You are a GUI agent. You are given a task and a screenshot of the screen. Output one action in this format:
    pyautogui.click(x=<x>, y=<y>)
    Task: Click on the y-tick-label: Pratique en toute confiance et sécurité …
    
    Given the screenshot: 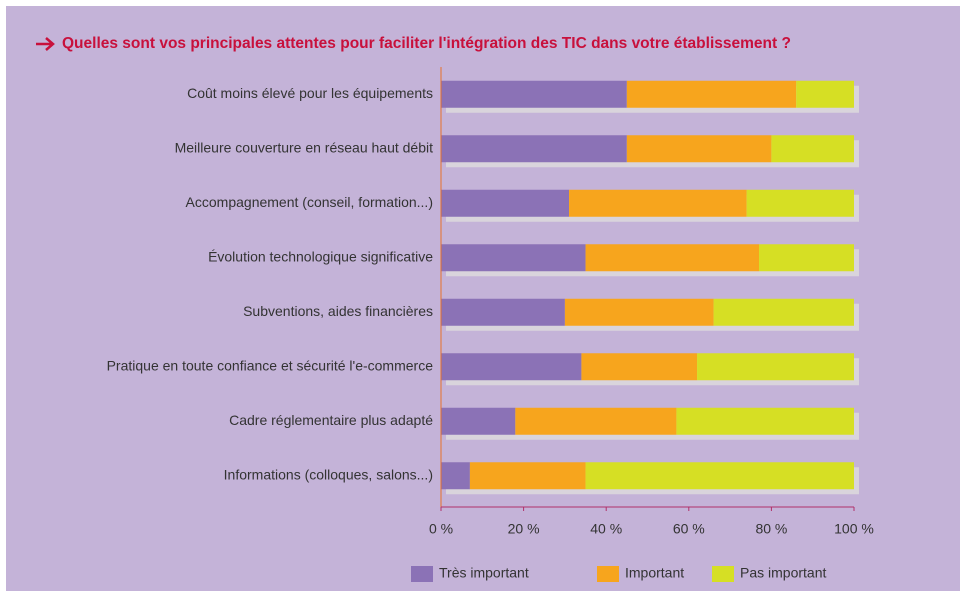 What is the action you would take?
    pyautogui.click(x=270, y=365)
    